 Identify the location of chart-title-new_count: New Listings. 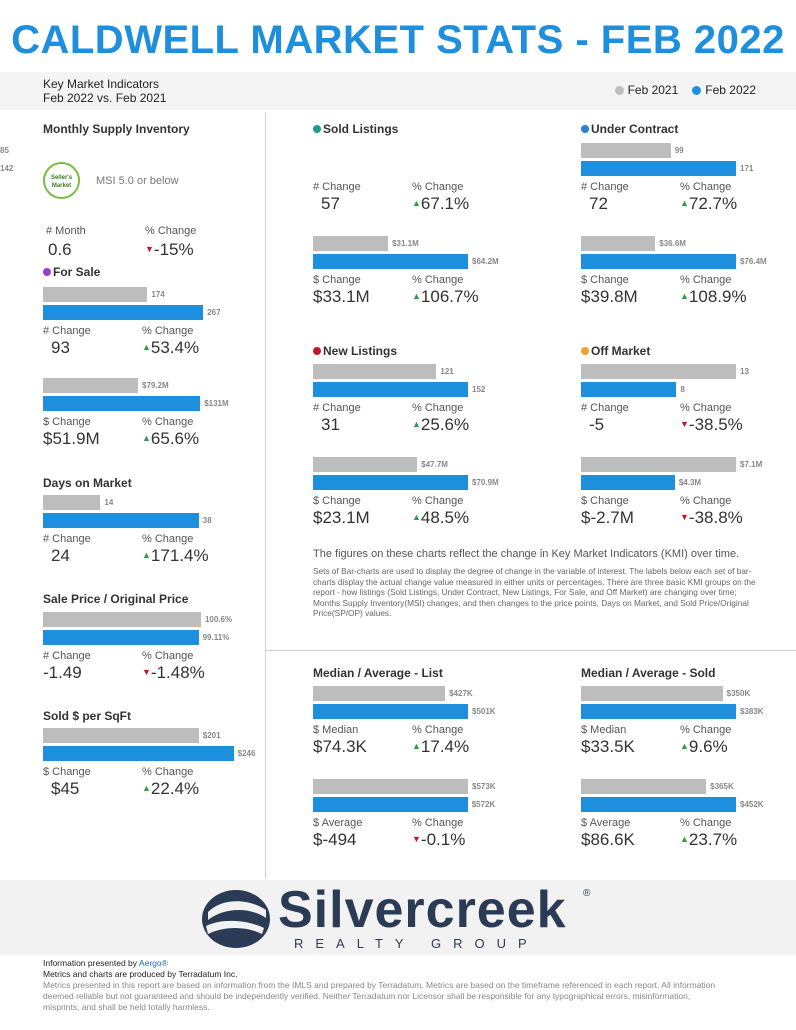
(355, 351).